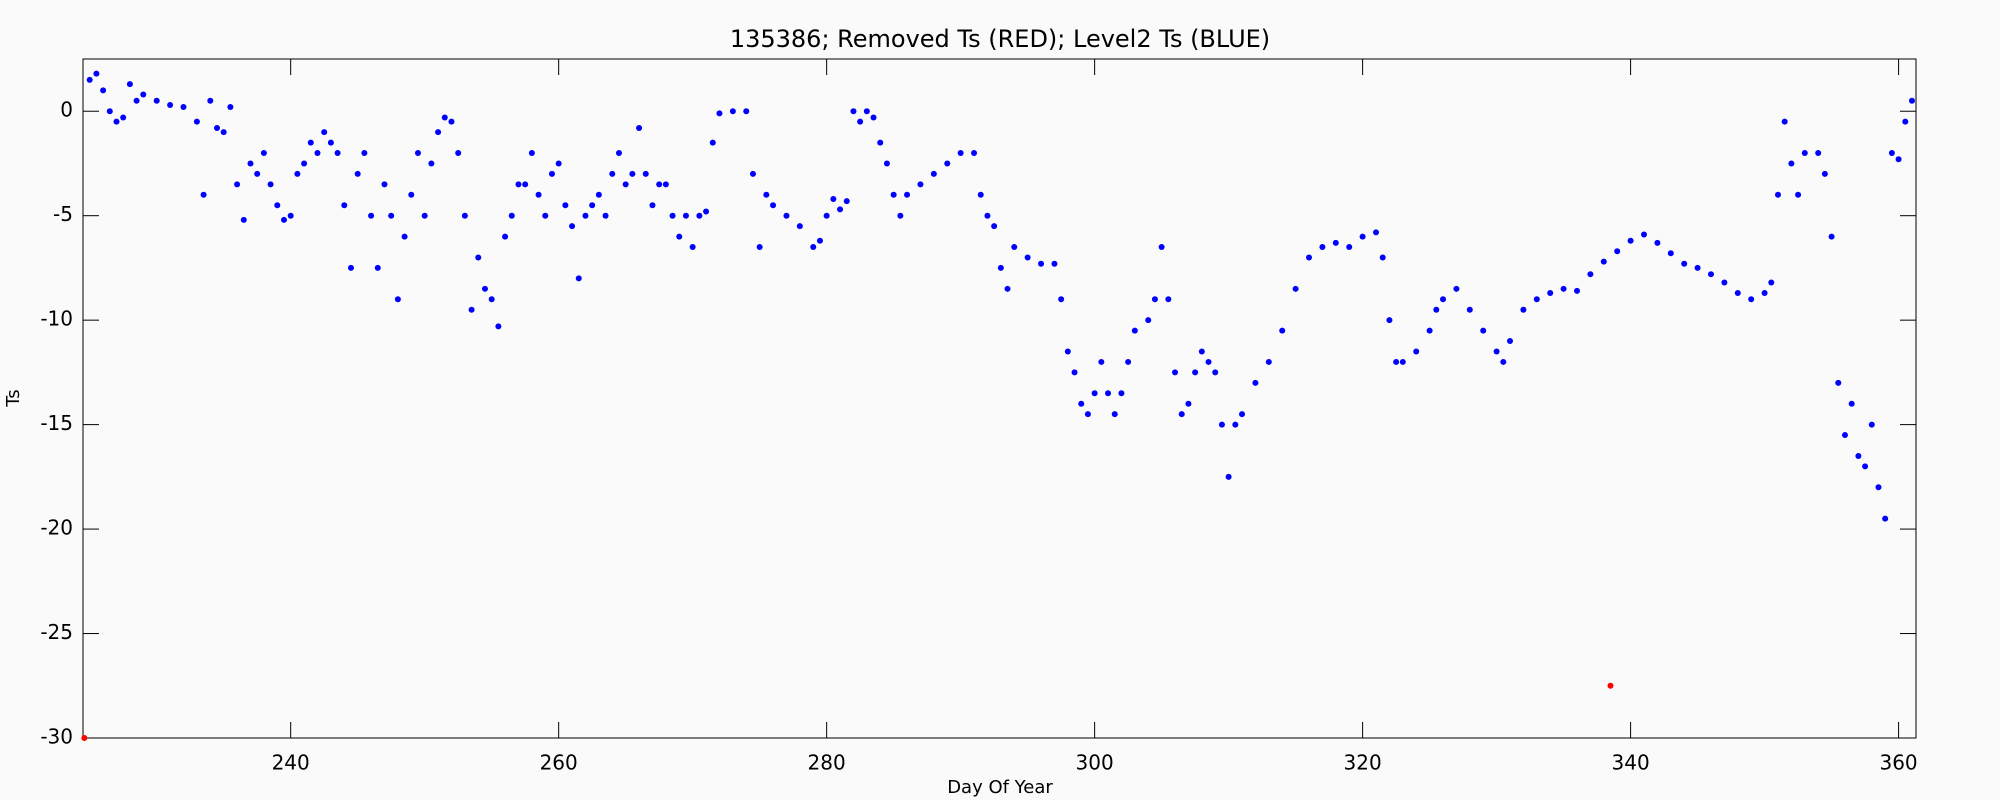  I want to click on y-axis-label: Ts, so click(13, 398).